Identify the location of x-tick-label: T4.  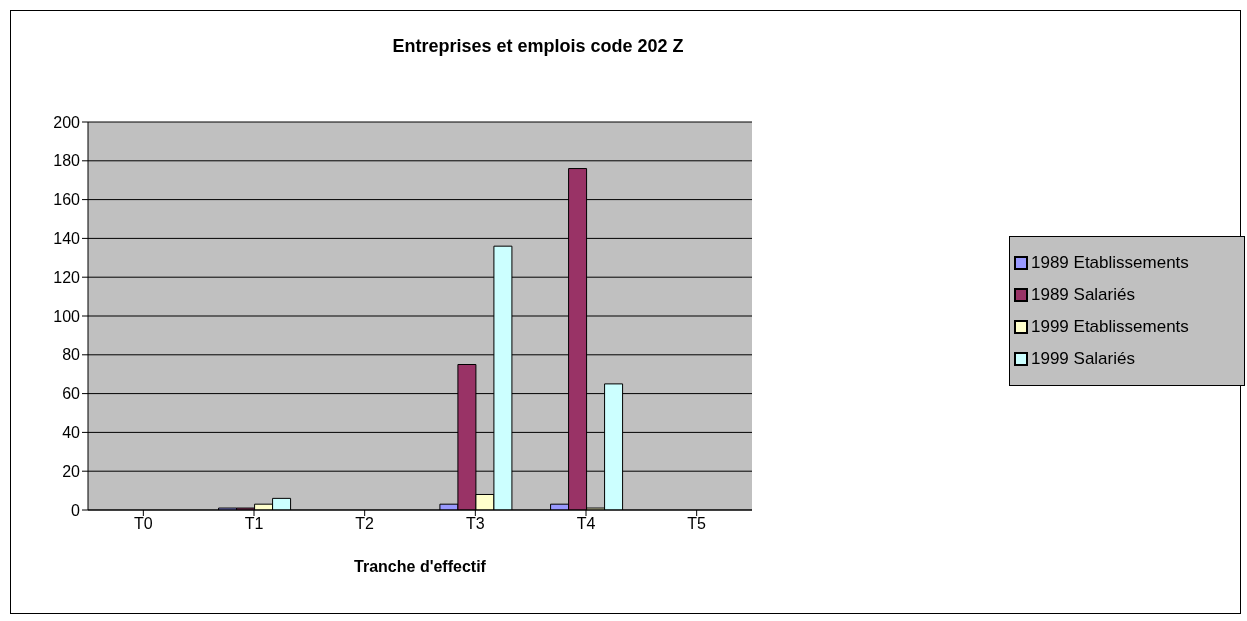
(586, 524).